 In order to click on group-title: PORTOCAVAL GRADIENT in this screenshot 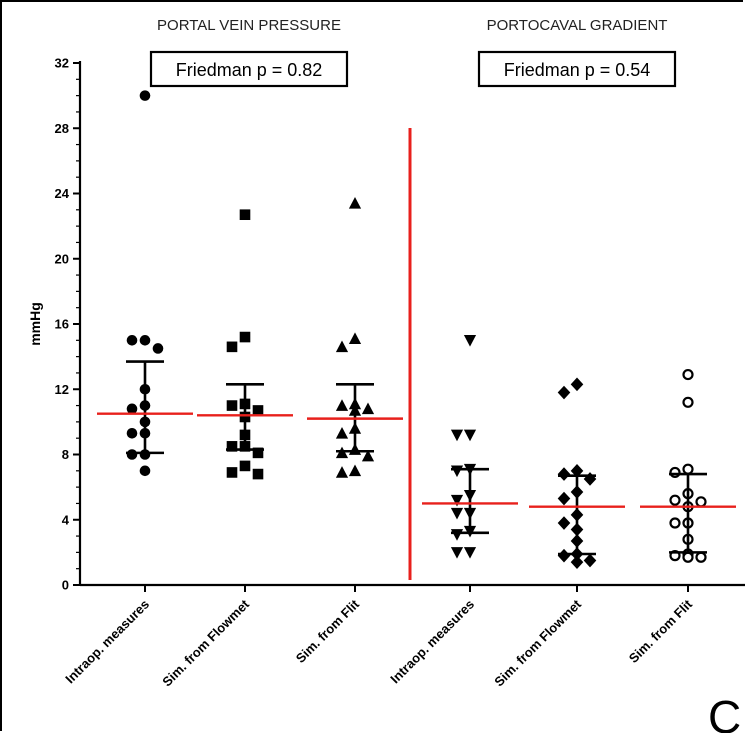, I will do `click(577, 25)`.